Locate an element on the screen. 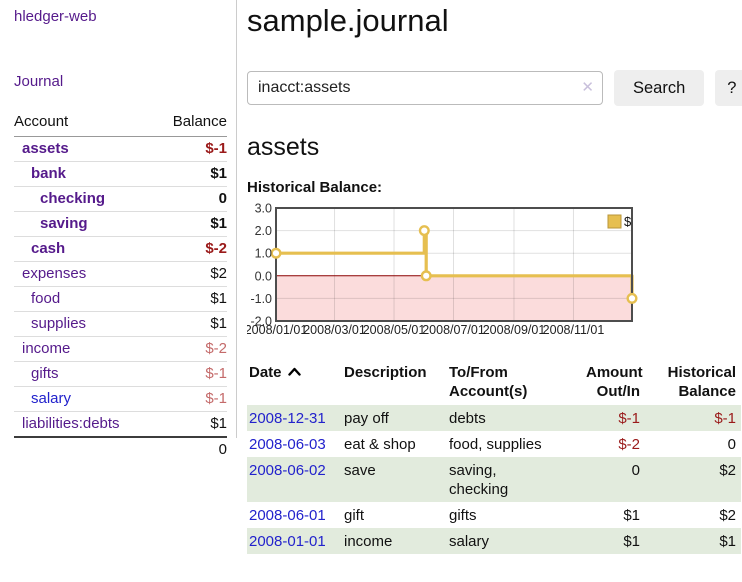  transaction-amount: $1 is located at coordinates (631, 515).